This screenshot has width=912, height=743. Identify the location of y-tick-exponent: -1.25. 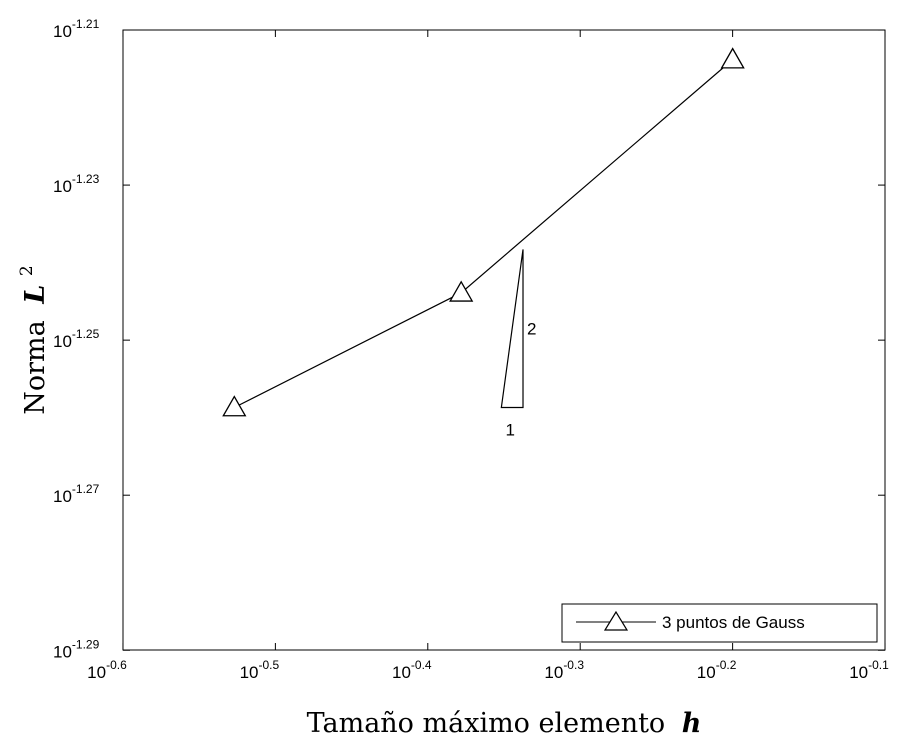
(86, 334).